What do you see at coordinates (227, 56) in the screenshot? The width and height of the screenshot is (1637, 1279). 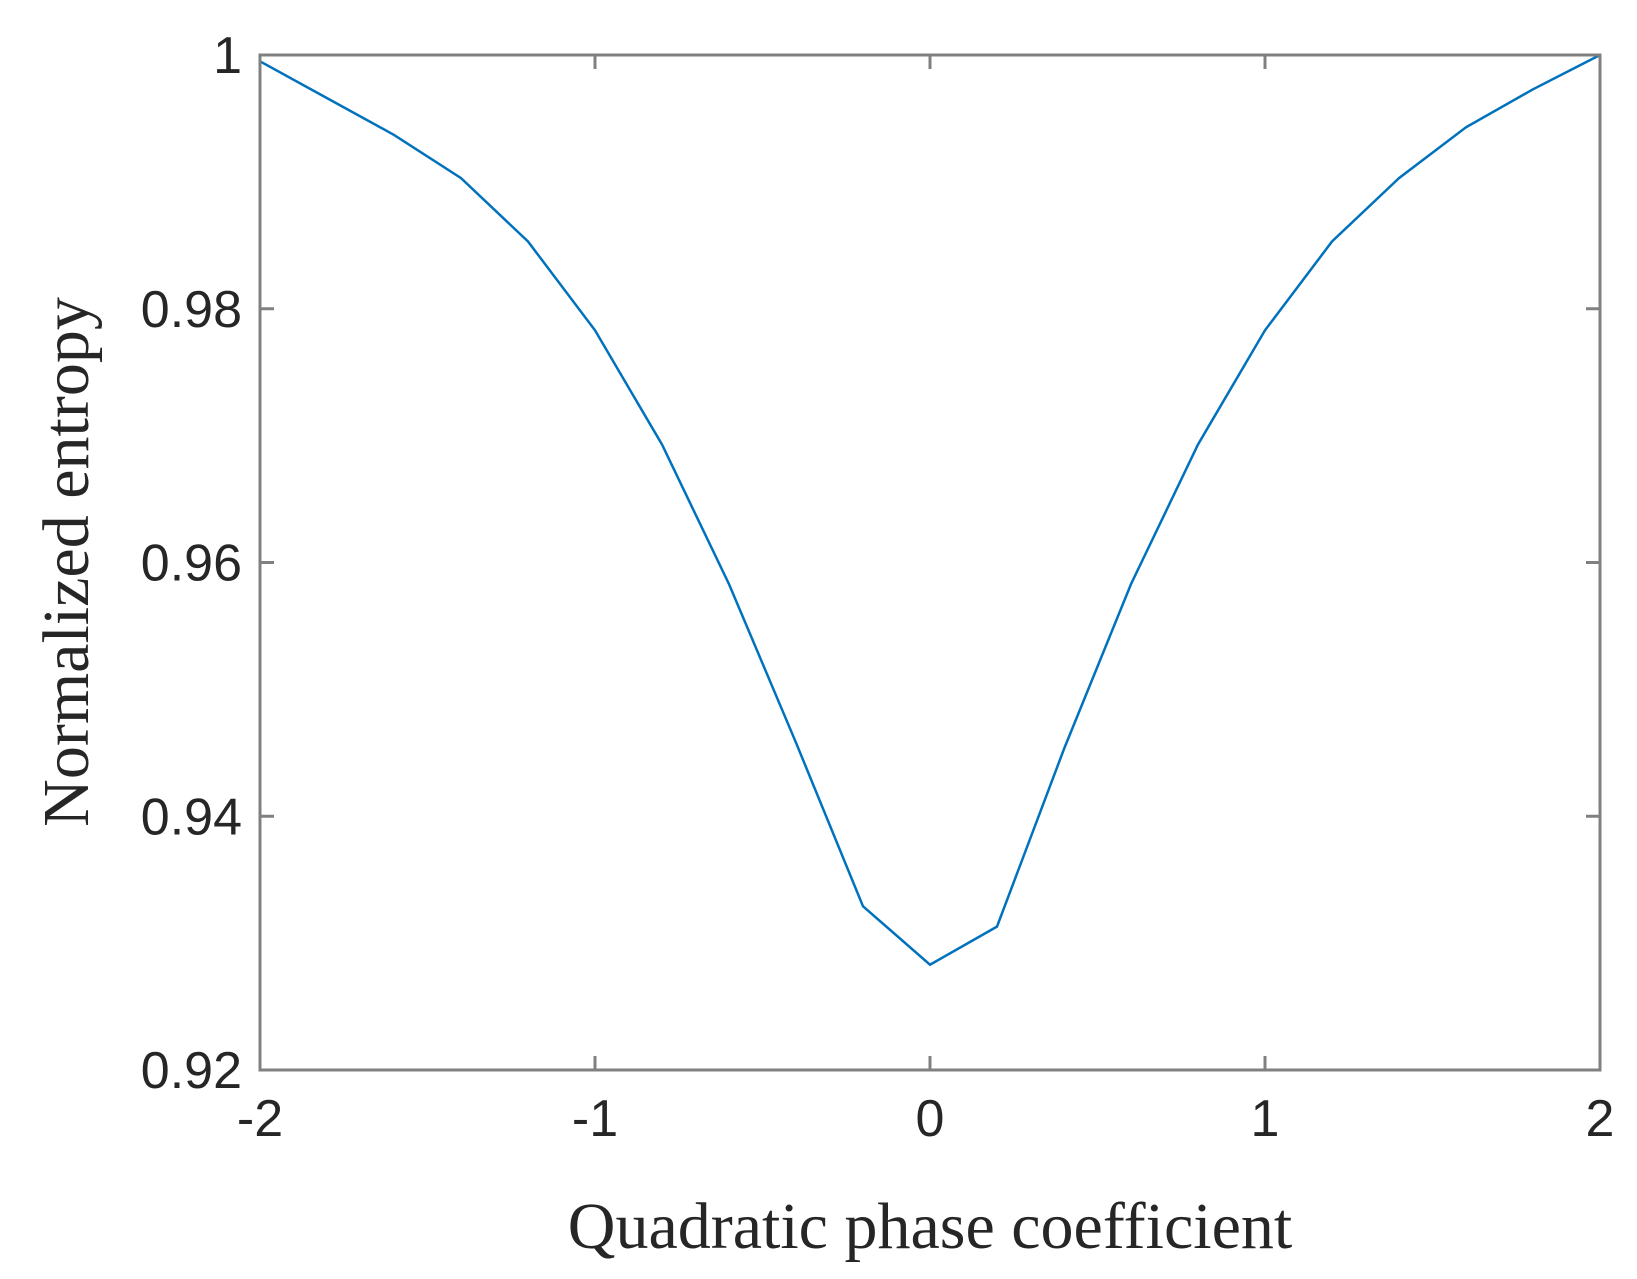 I see `y-tick-label: 1` at bounding box center [227, 56].